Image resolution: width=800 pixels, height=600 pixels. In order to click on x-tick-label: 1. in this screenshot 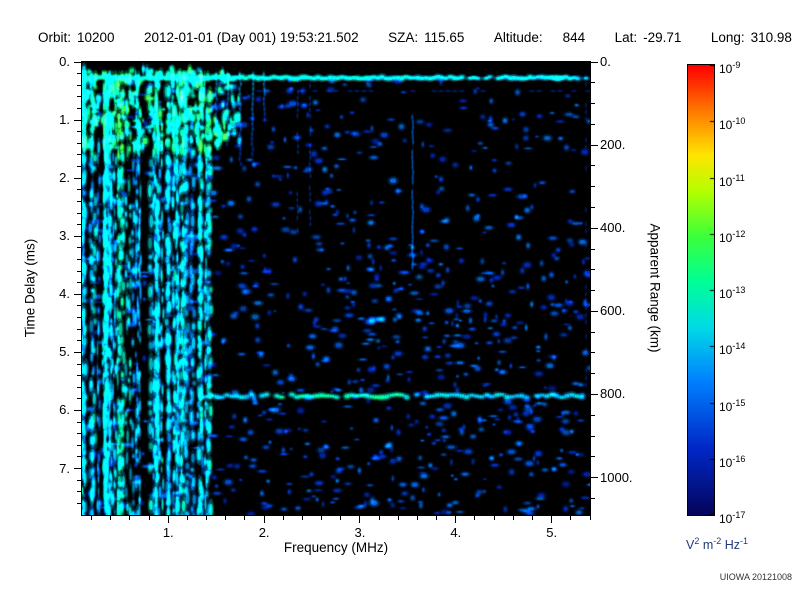, I will do `click(168, 532)`.